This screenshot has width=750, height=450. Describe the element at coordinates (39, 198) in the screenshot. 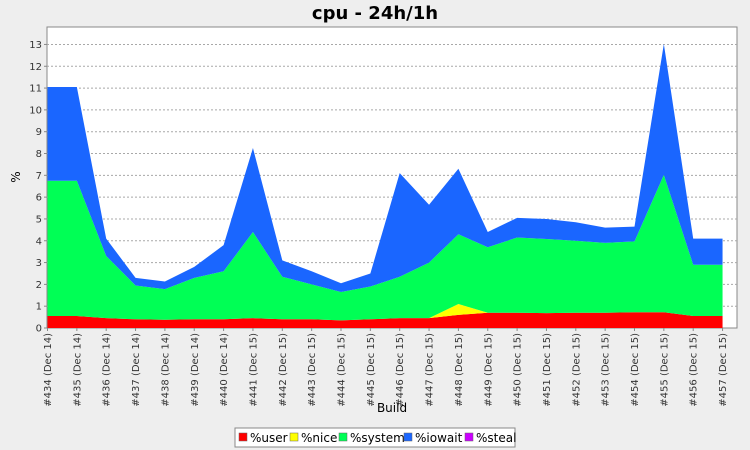

I see `y-tick-label: 6` at that location.